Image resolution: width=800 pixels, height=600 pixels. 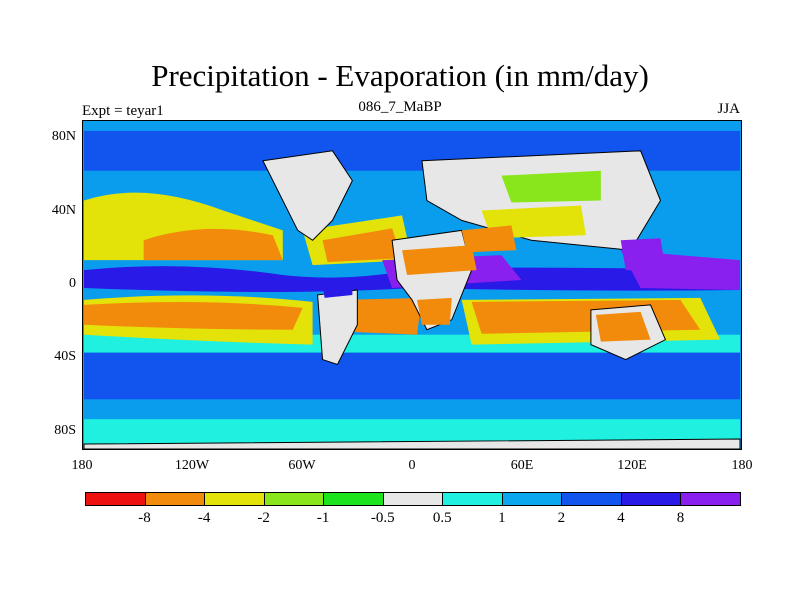 I want to click on south-africa-dry, so click(x=434, y=311).